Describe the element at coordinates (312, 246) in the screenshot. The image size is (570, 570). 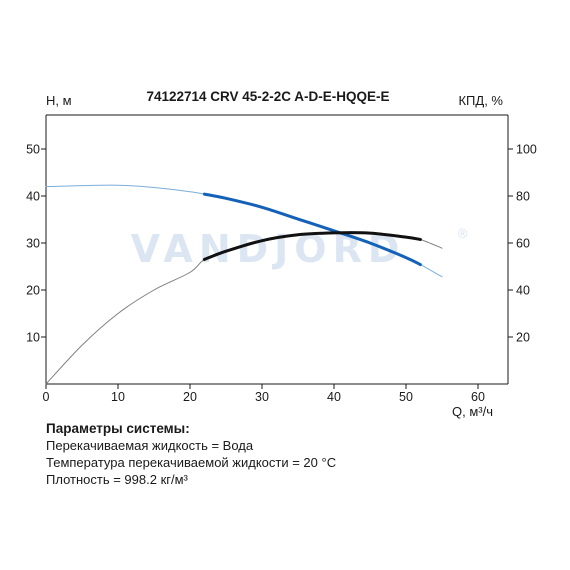
I see `series-line-eff-operating` at that location.